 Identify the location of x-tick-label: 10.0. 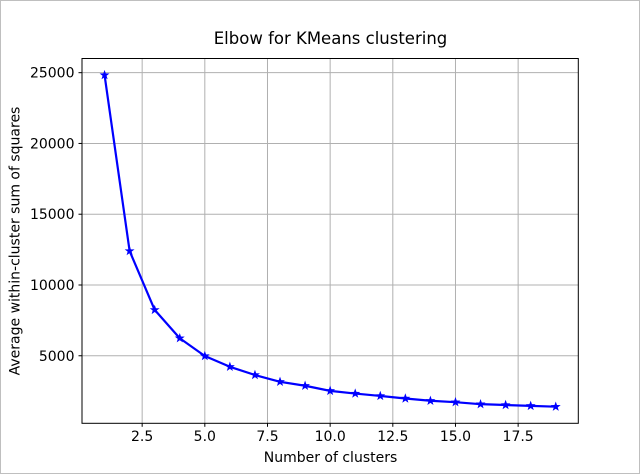
(330, 437).